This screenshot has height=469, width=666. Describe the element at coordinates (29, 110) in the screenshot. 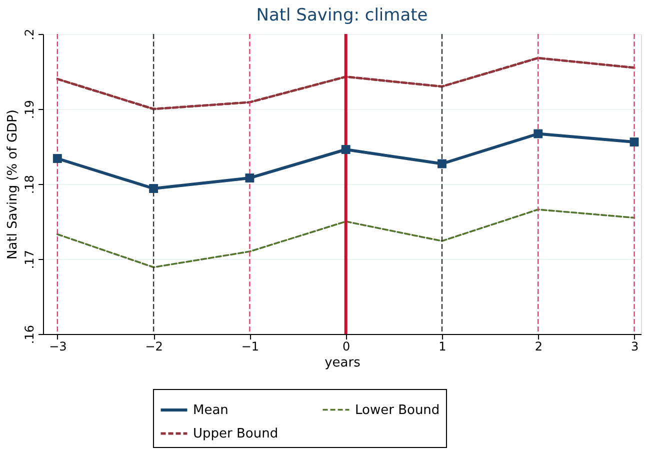

I see `y-tick-label: .19` at that location.